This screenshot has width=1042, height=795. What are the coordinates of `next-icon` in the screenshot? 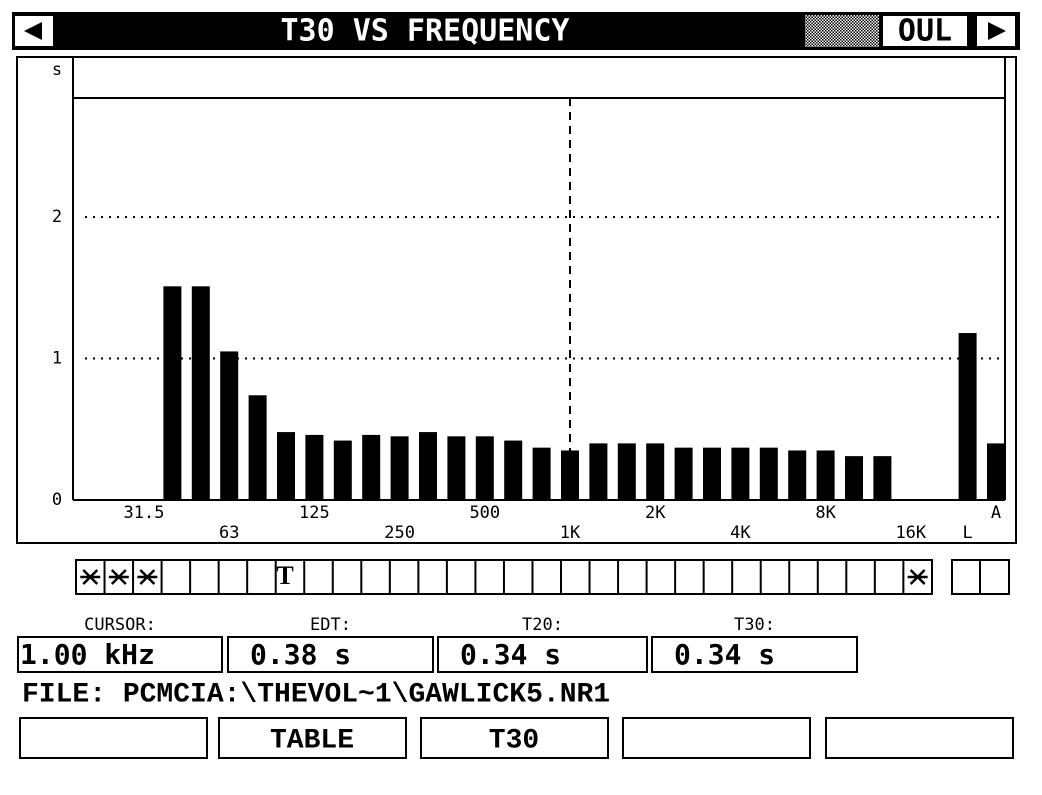 It's located at (997, 31).